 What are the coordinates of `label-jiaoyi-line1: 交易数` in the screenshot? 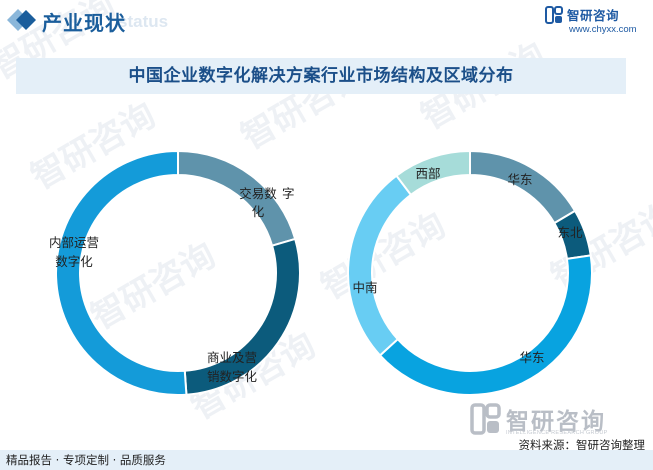 It's located at (258, 193).